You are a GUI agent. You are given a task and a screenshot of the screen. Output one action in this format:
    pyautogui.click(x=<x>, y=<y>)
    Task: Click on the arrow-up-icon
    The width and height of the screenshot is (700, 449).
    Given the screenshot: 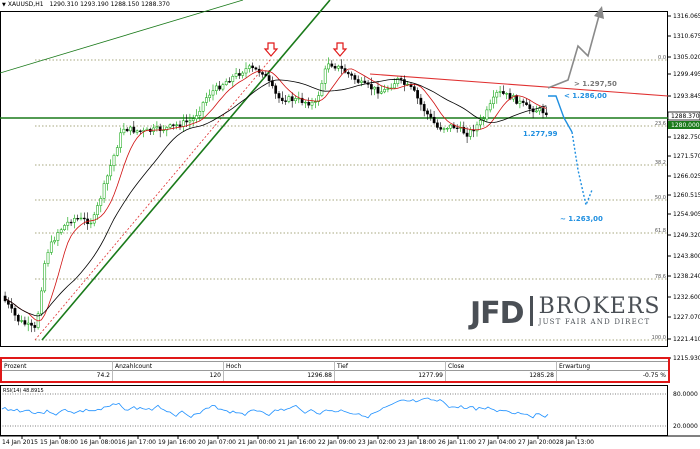 What is the action you would take?
    pyautogui.click(x=599, y=12)
    